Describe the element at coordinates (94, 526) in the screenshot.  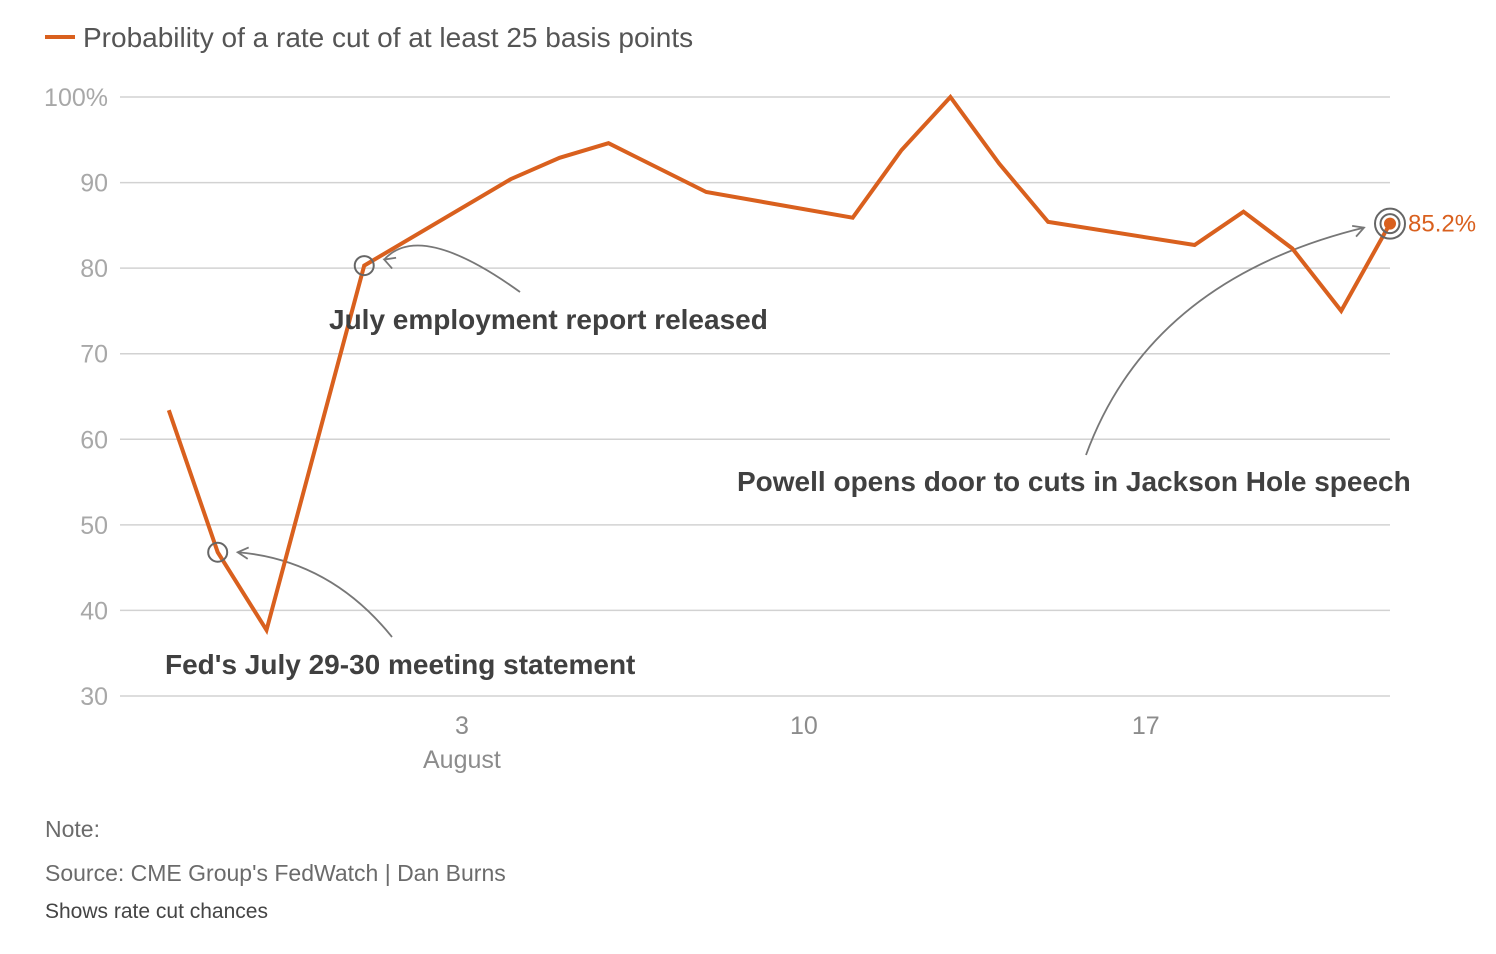
I see `y-tick-label-50: 50` at that location.